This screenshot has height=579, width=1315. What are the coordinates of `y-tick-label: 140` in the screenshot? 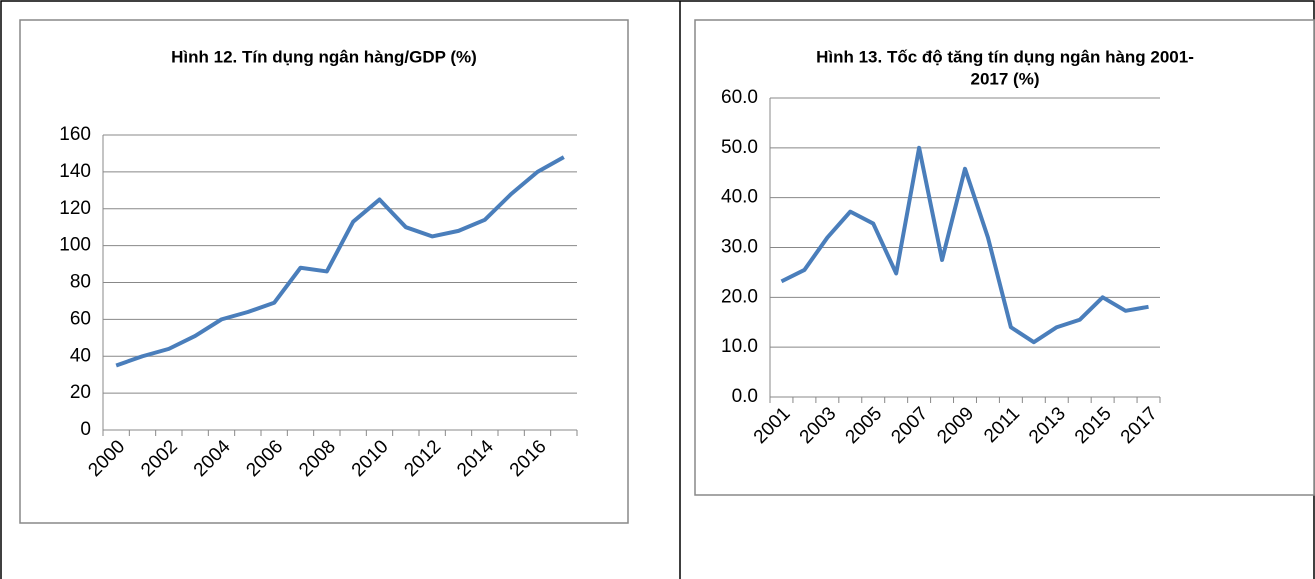 It's located at (75, 171).